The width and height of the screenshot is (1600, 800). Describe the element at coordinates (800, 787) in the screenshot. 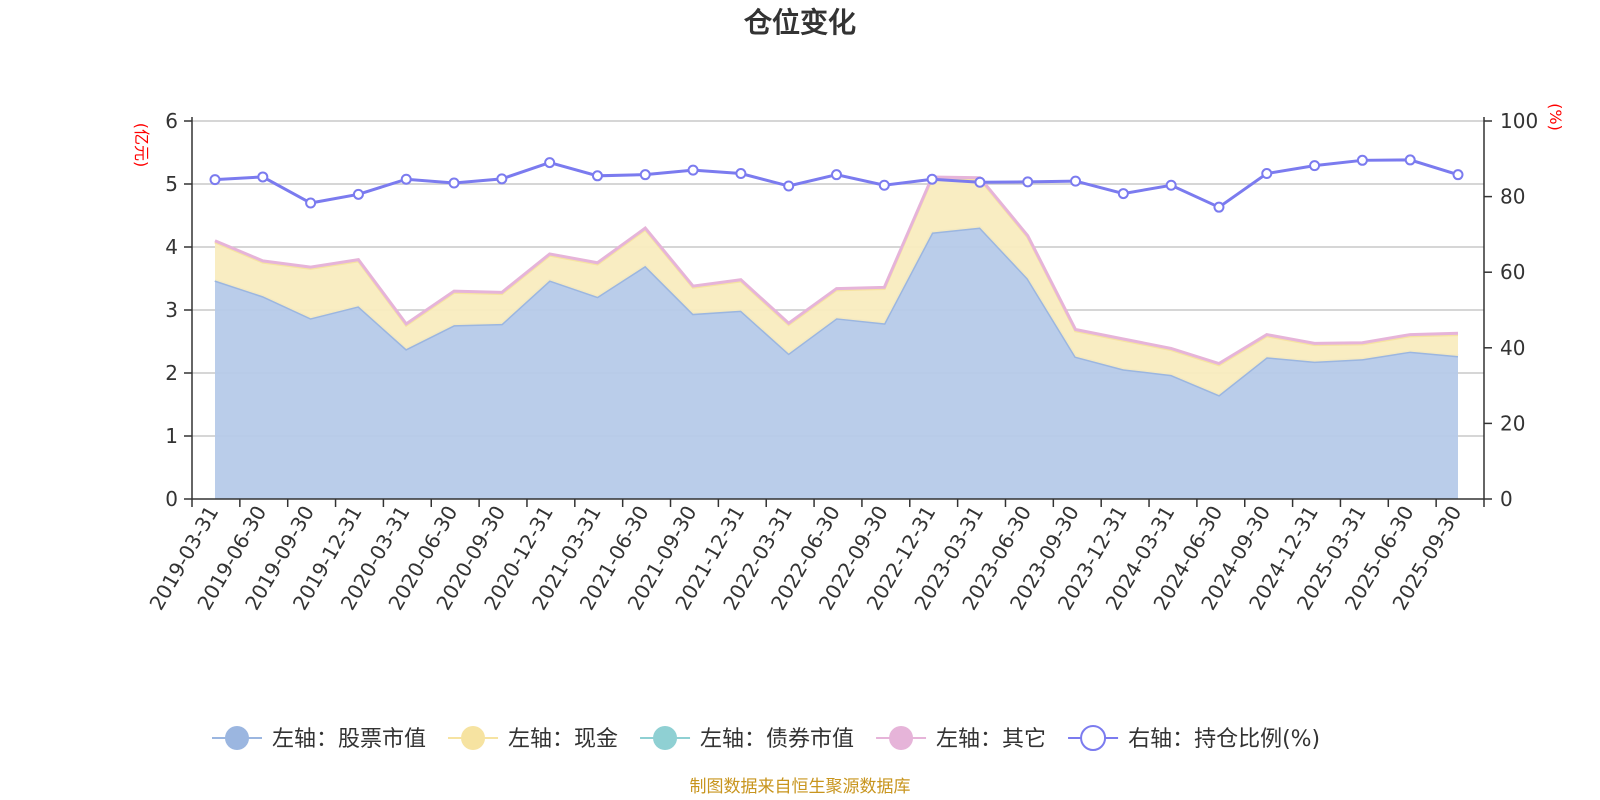

I see `data-source-note: 制图数据来自恒生聚源数据库` at that location.